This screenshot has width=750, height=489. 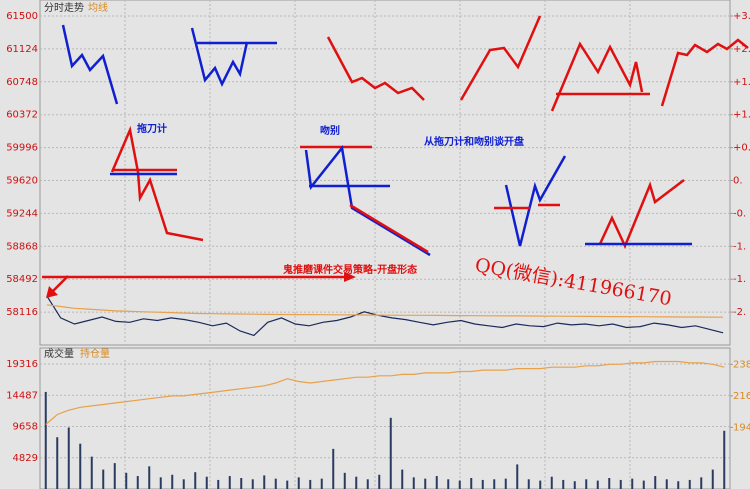 What do you see at coordinates (741, 427) in the screenshot?
I see `y2-tick-label: 194` at bounding box center [741, 427].